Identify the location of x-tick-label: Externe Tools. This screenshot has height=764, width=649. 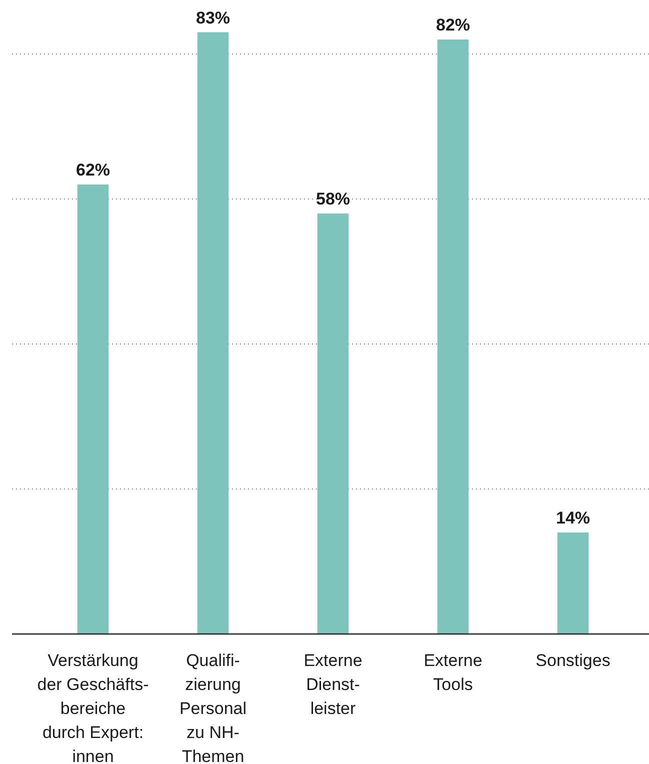
(453, 672).